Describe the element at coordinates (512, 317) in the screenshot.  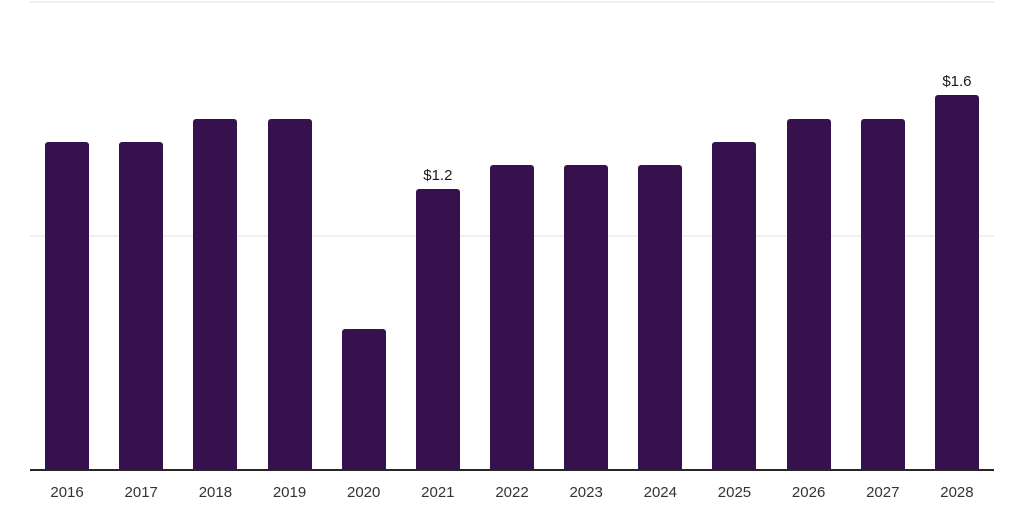
I see `bar-2022` at that location.